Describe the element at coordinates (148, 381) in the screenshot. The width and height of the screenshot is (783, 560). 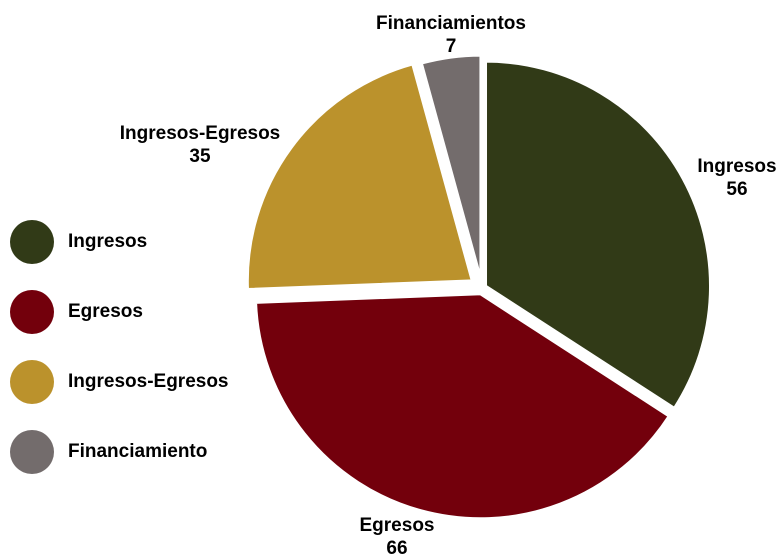
I see `legend-label-ingresos-egresos: Ingresos-Egresos` at that location.